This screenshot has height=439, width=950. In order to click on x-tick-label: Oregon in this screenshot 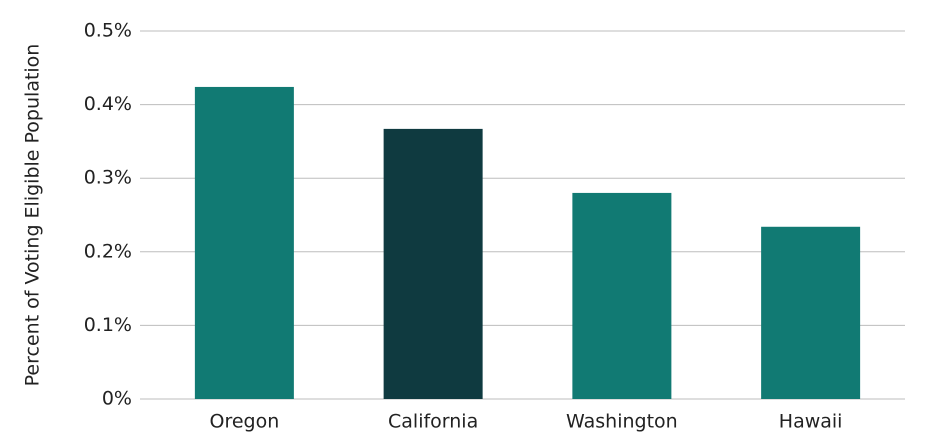, I will do `click(244, 422)`.